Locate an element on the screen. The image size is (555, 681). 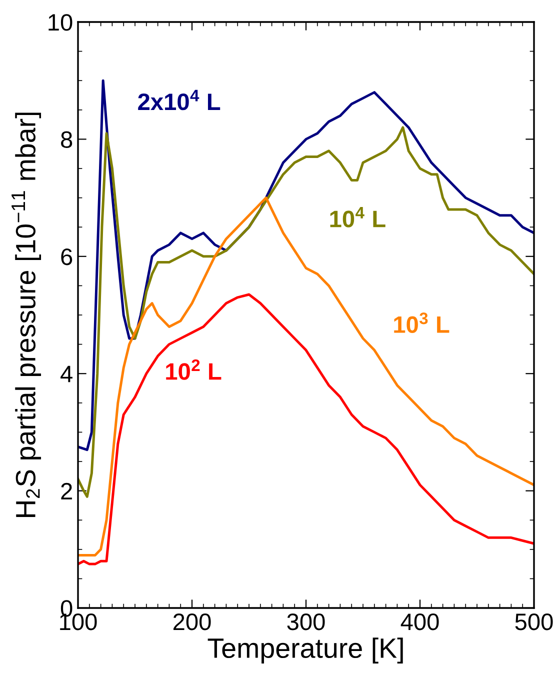
y-tick-label: 4 is located at coordinates (66, 374).